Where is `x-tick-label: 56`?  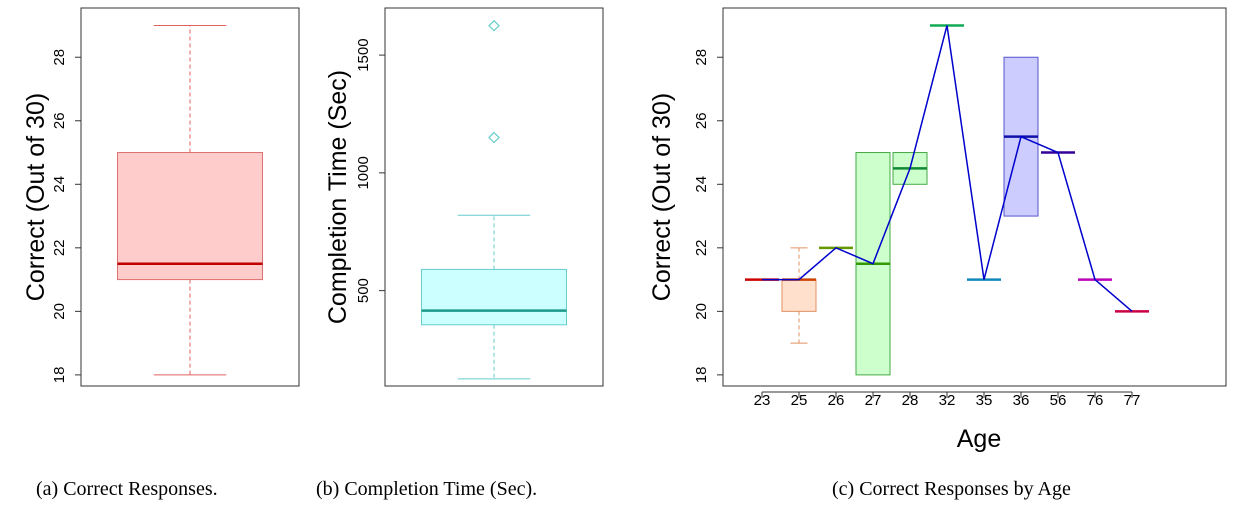
x-tick-label: 56 is located at coordinates (1058, 400).